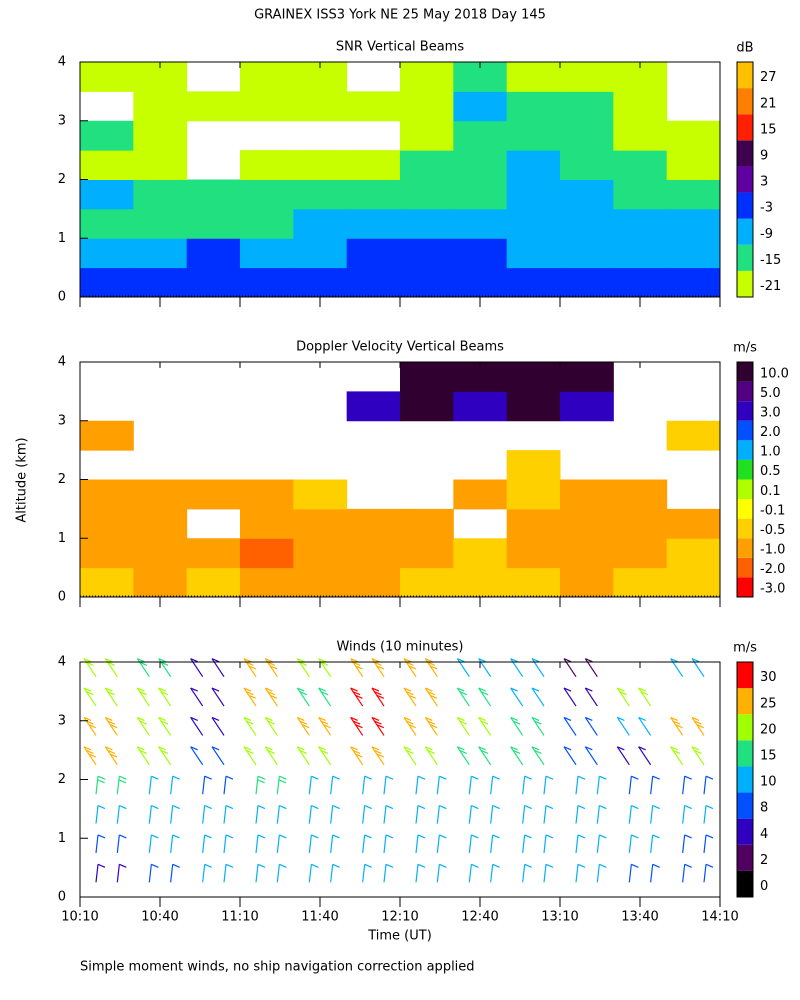 This screenshot has height=1000, width=800. Describe the element at coordinates (770, 286) in the screenshot. I see `colorbar-label: -21` at that location.